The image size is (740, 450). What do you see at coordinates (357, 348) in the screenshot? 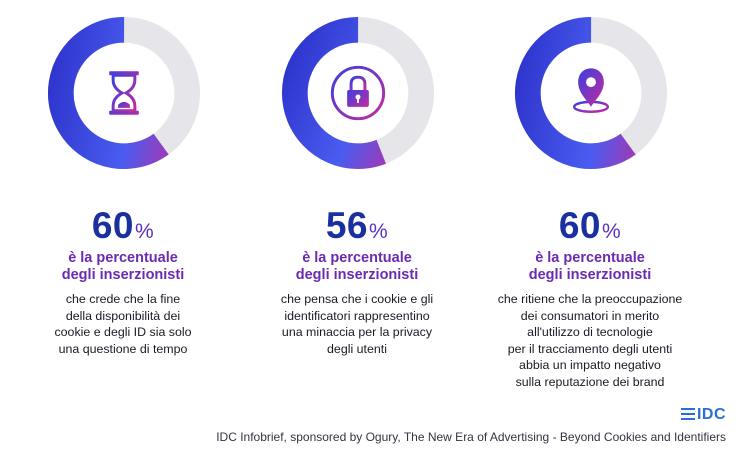
I see `desc-line: degli utenti` at bounding box center [357, 348].